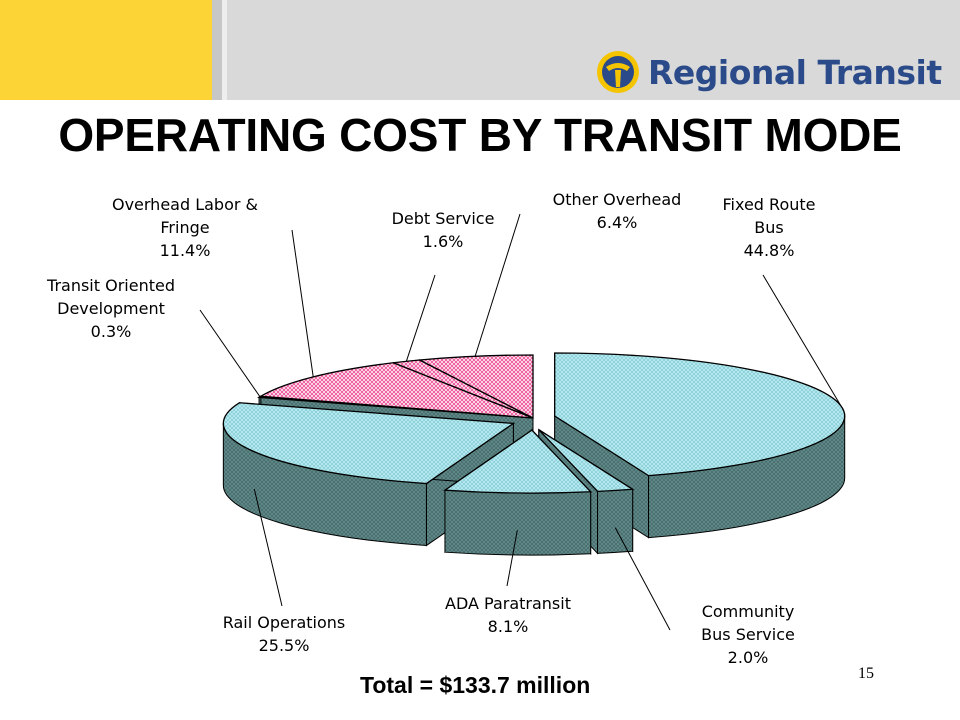 This screenshot has width=960, height=720. Describe the element at coordinates (111, 308) in the screenshot. I see `pie-label-transit-oriented-development: Development` at that location.